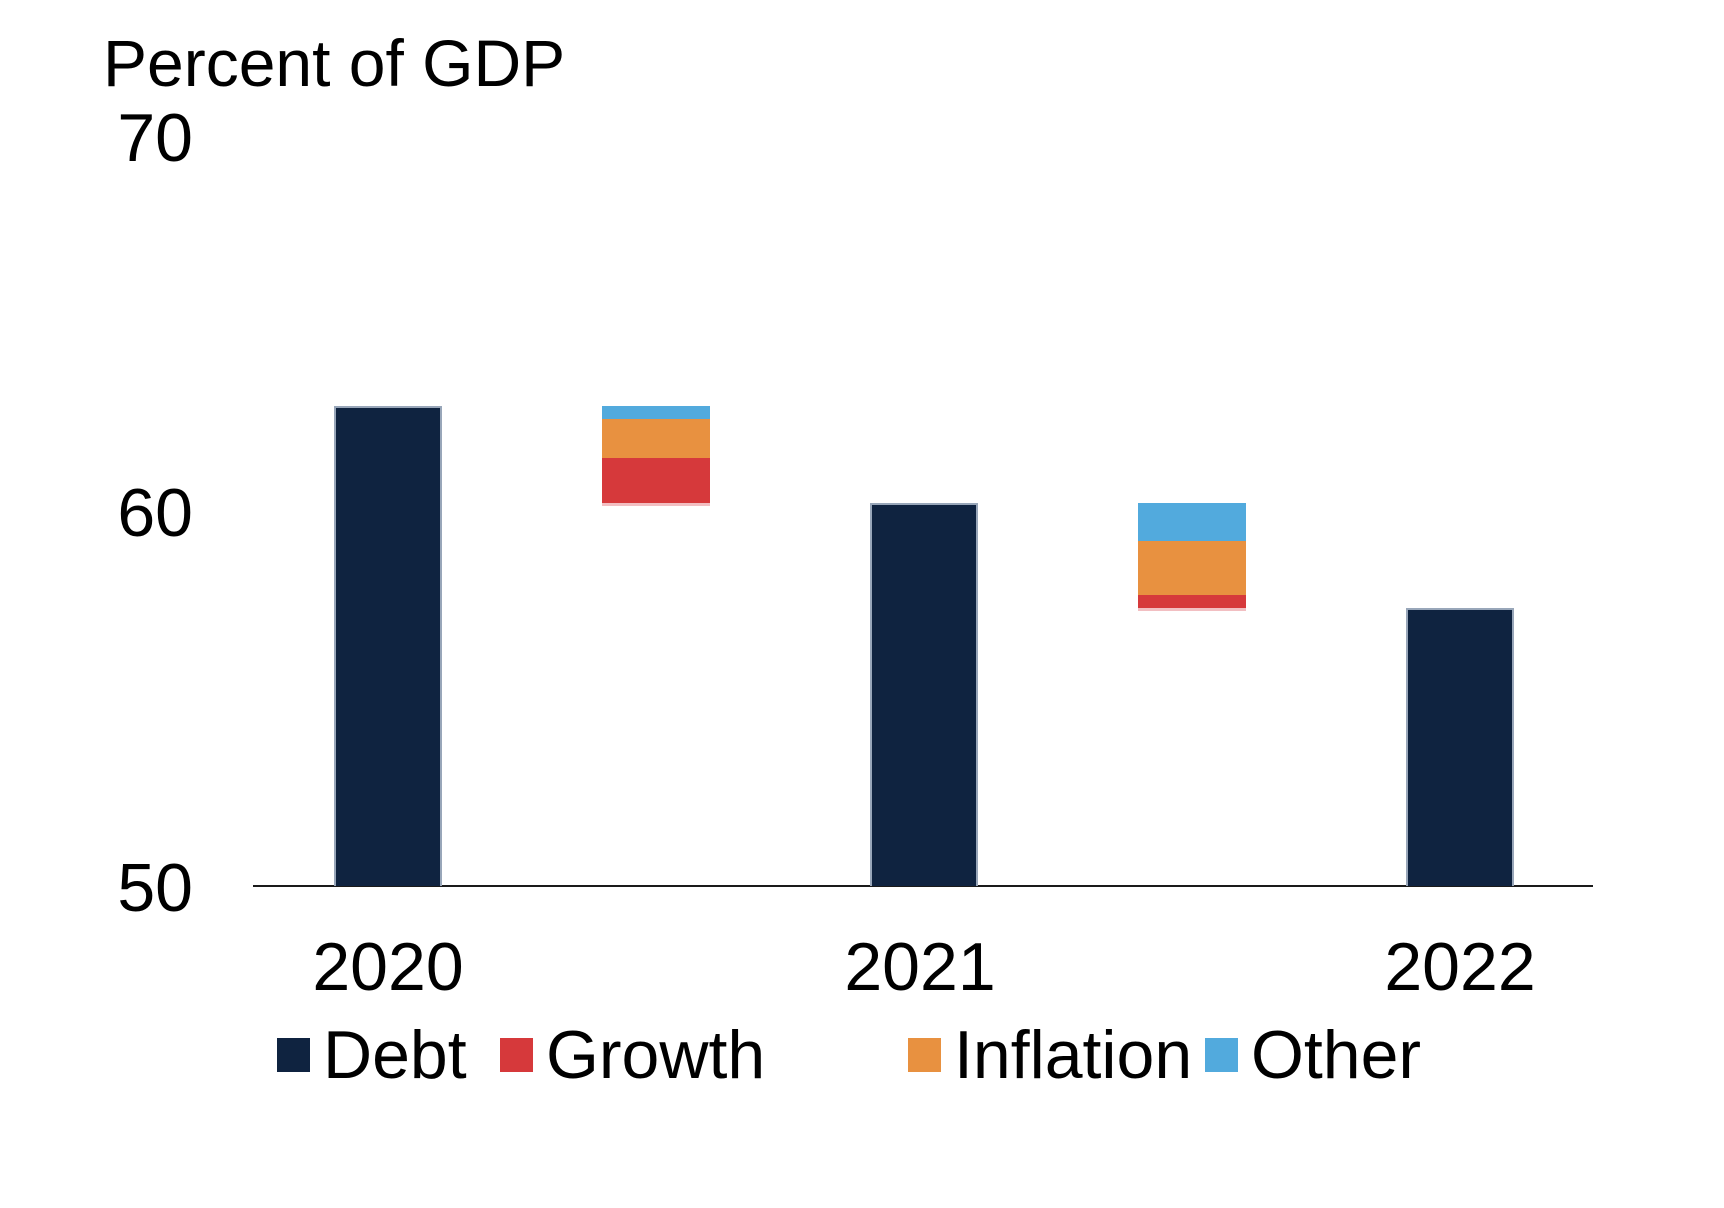 This screenshot has width=1724, height=1208. Describe the element at coordinates (1221, 1055) in the screenshot. I see `legend-swatch-other` at that location.